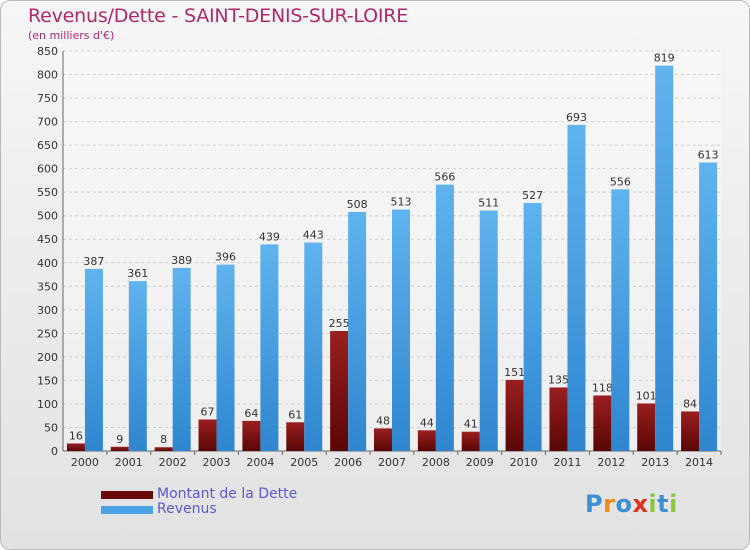 This screenshot has height=550, width=750. I want to click on data-label-revenus: 508, so click(357, 204).